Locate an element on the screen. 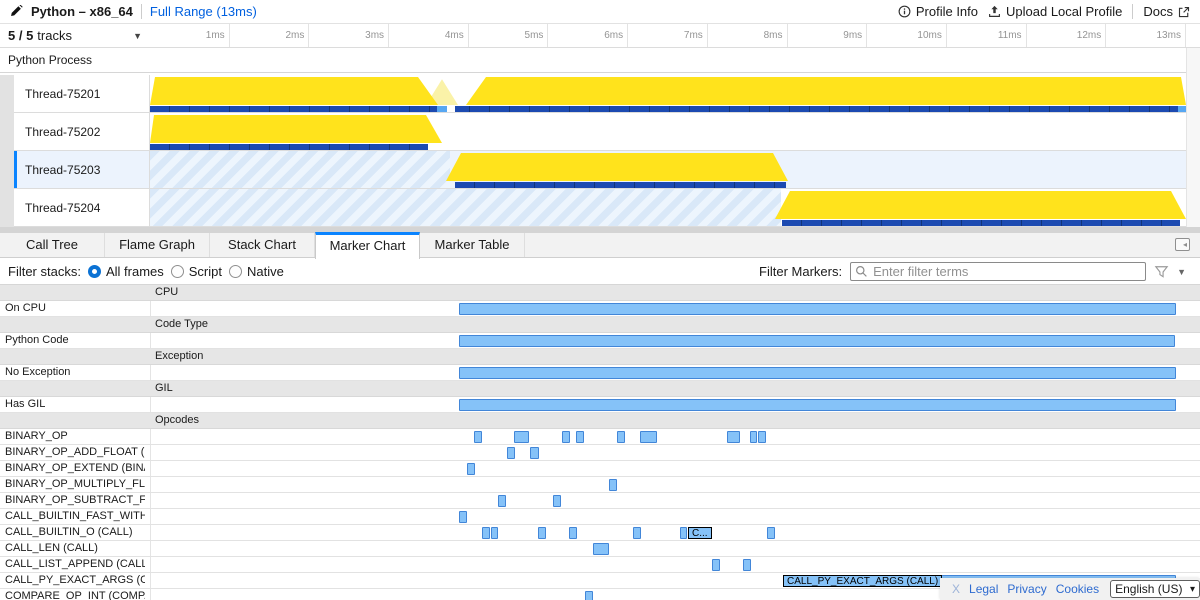 Image resolution: width=1200 pixels, height=600 pixels. radio-all-frames is located at coordinates (94, 271).